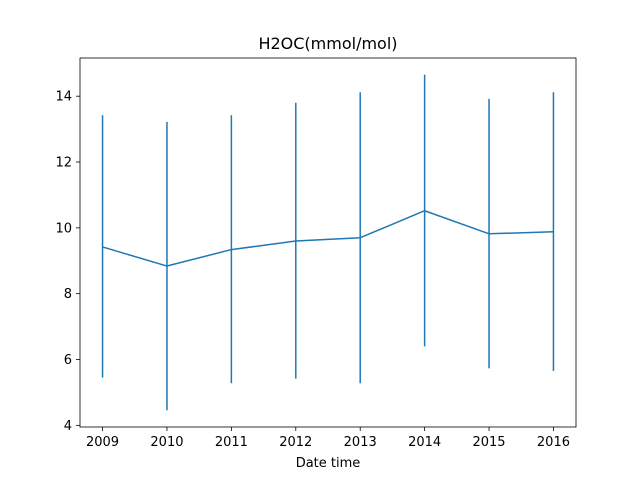 This screenshot has width=640, height=480. I want to click on x-tick-label-2009: 2009, so click(102, 442).